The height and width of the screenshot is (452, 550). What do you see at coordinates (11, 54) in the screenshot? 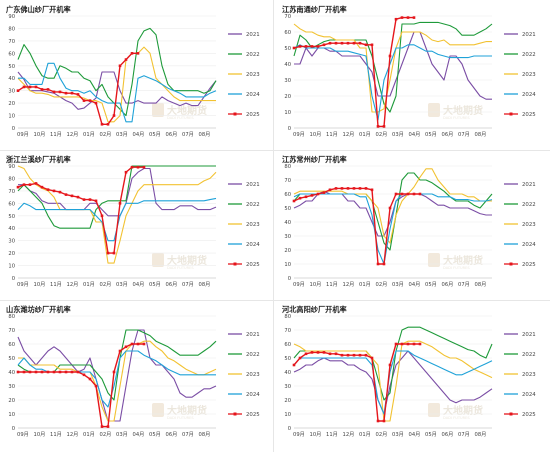
I see `y-tick-label: 60` at bounding box center [11, 54].